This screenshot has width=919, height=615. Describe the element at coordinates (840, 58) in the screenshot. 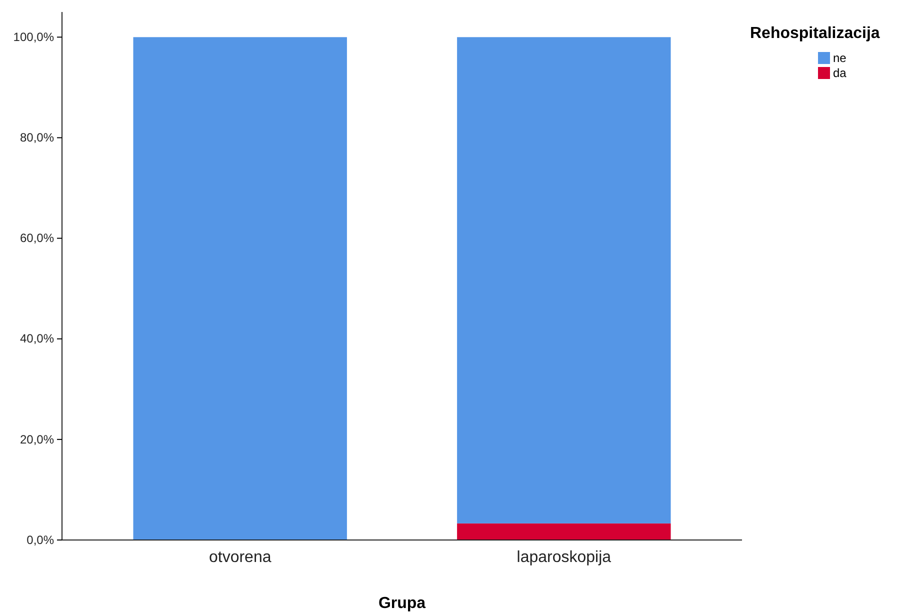

I see `legend-label: ne` at that location.